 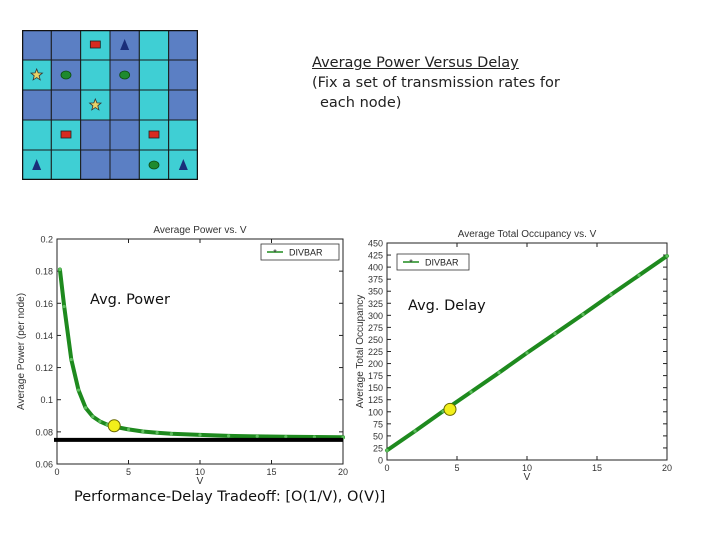 What do you see at coordinates (375, 316) in the screenshot?
I see `y-tick-label: 300` at bounding box center [375, 316].